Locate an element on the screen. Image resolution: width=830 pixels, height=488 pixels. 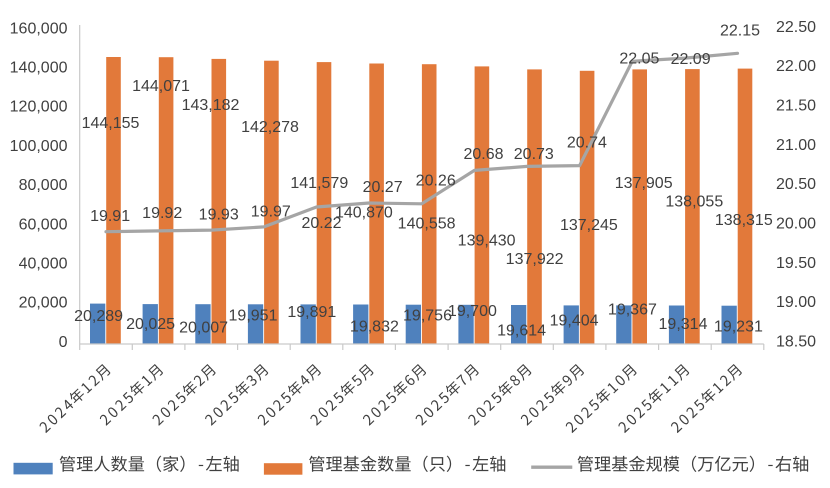
svg-text: 137,922 is located at coordinates (535, 259).